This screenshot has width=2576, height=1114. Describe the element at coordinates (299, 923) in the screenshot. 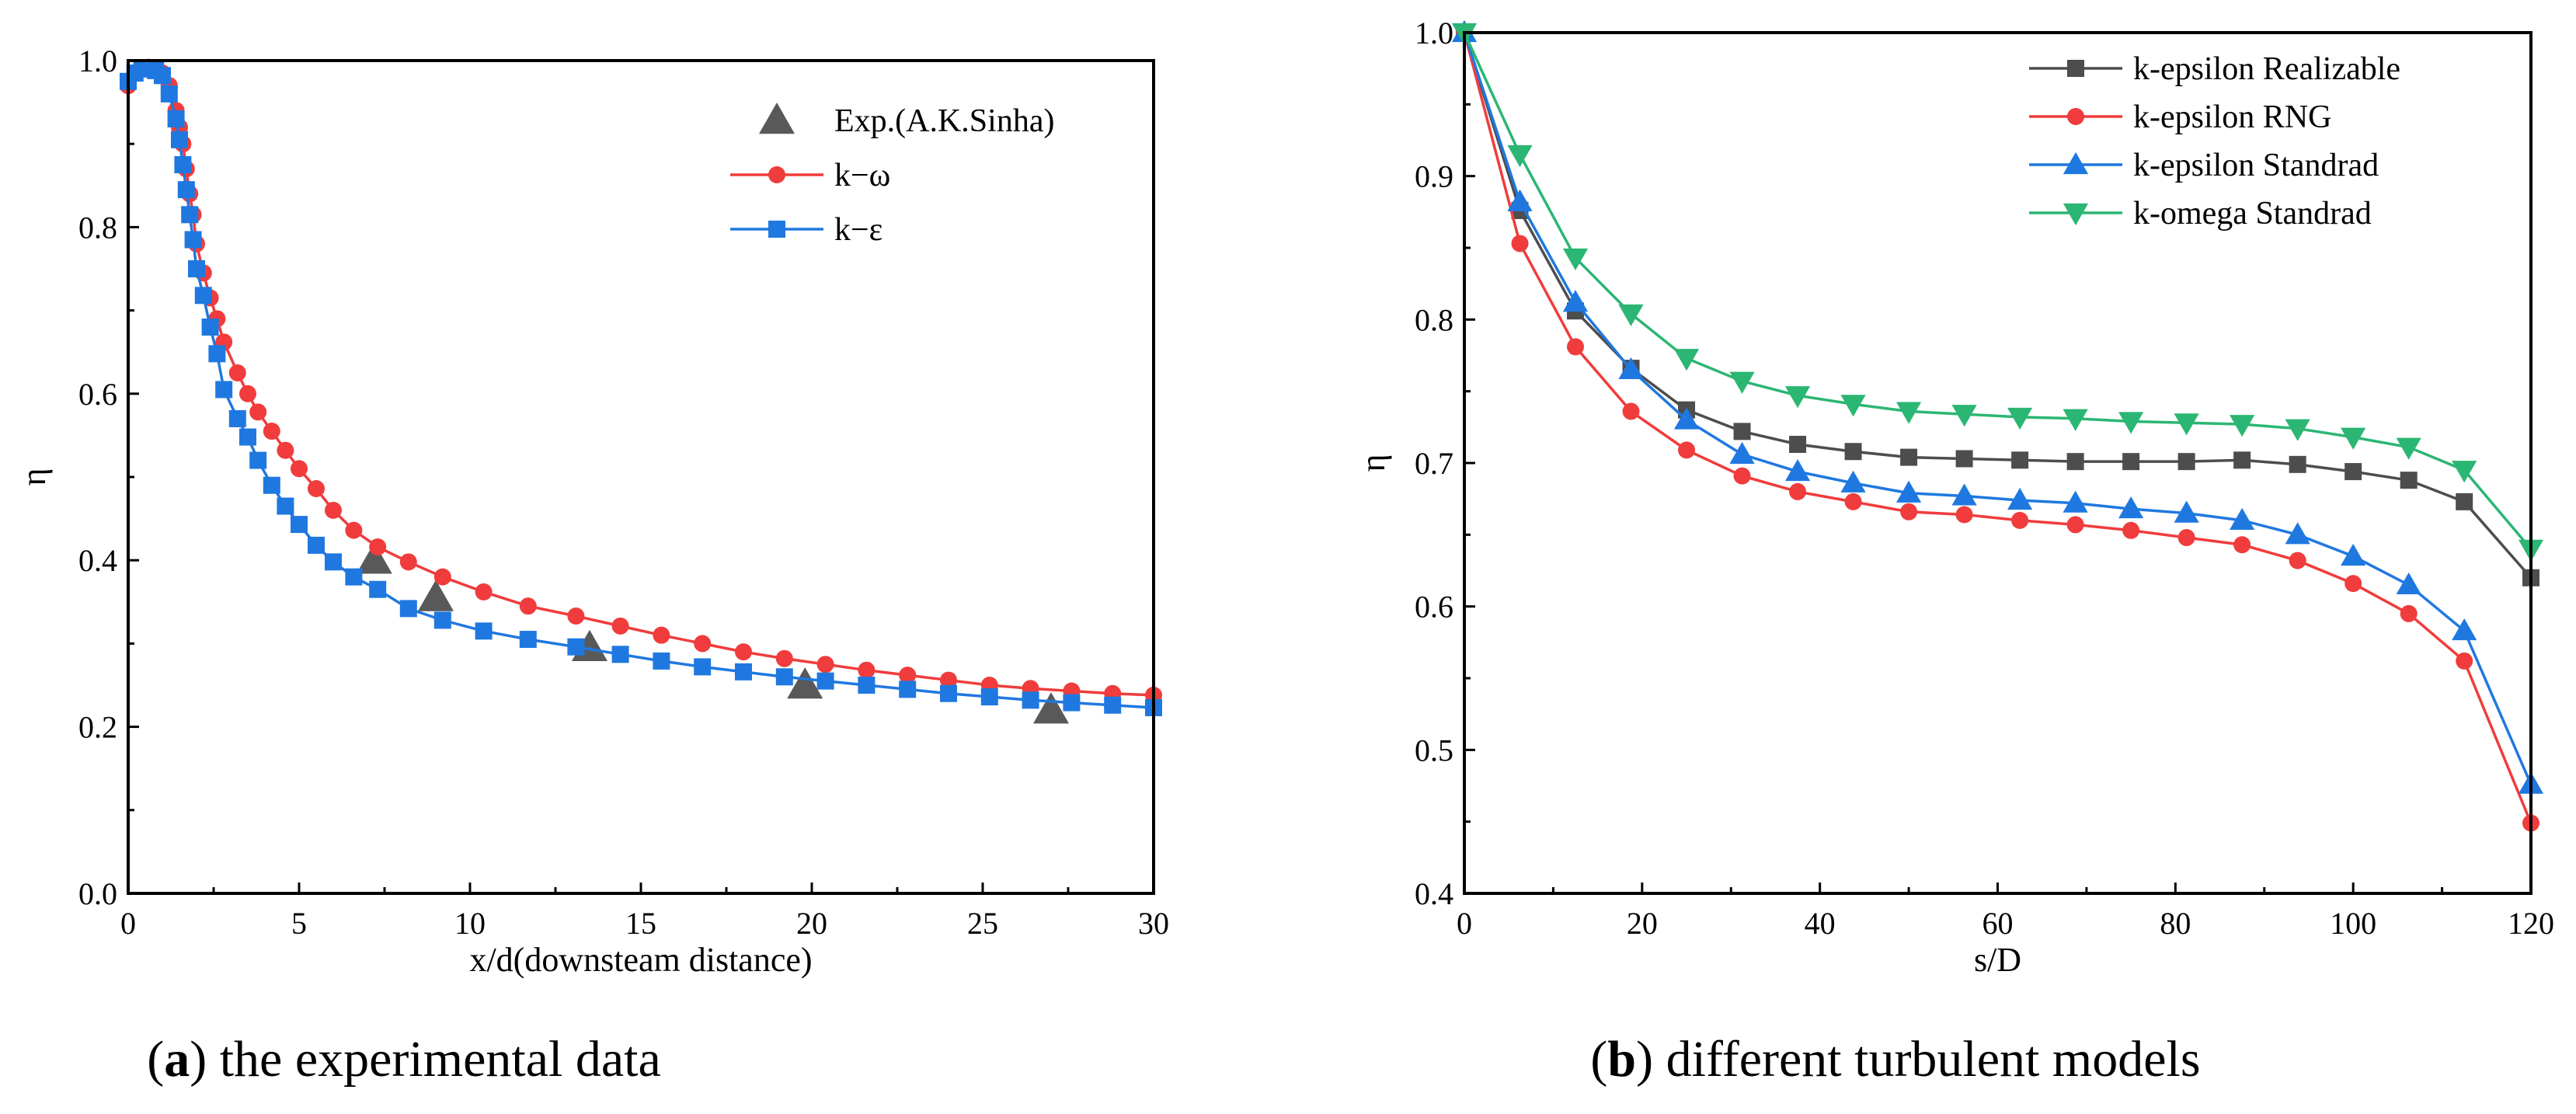

I see `x-tick-label: 5` at that location.